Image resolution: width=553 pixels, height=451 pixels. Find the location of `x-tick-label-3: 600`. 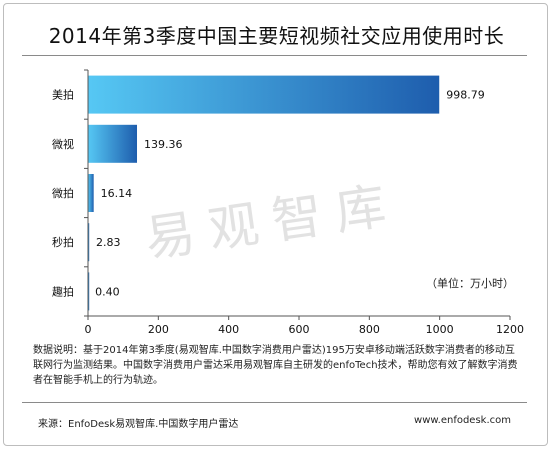

x-tick-label-3: 600 is located at coordinates (299, 329).